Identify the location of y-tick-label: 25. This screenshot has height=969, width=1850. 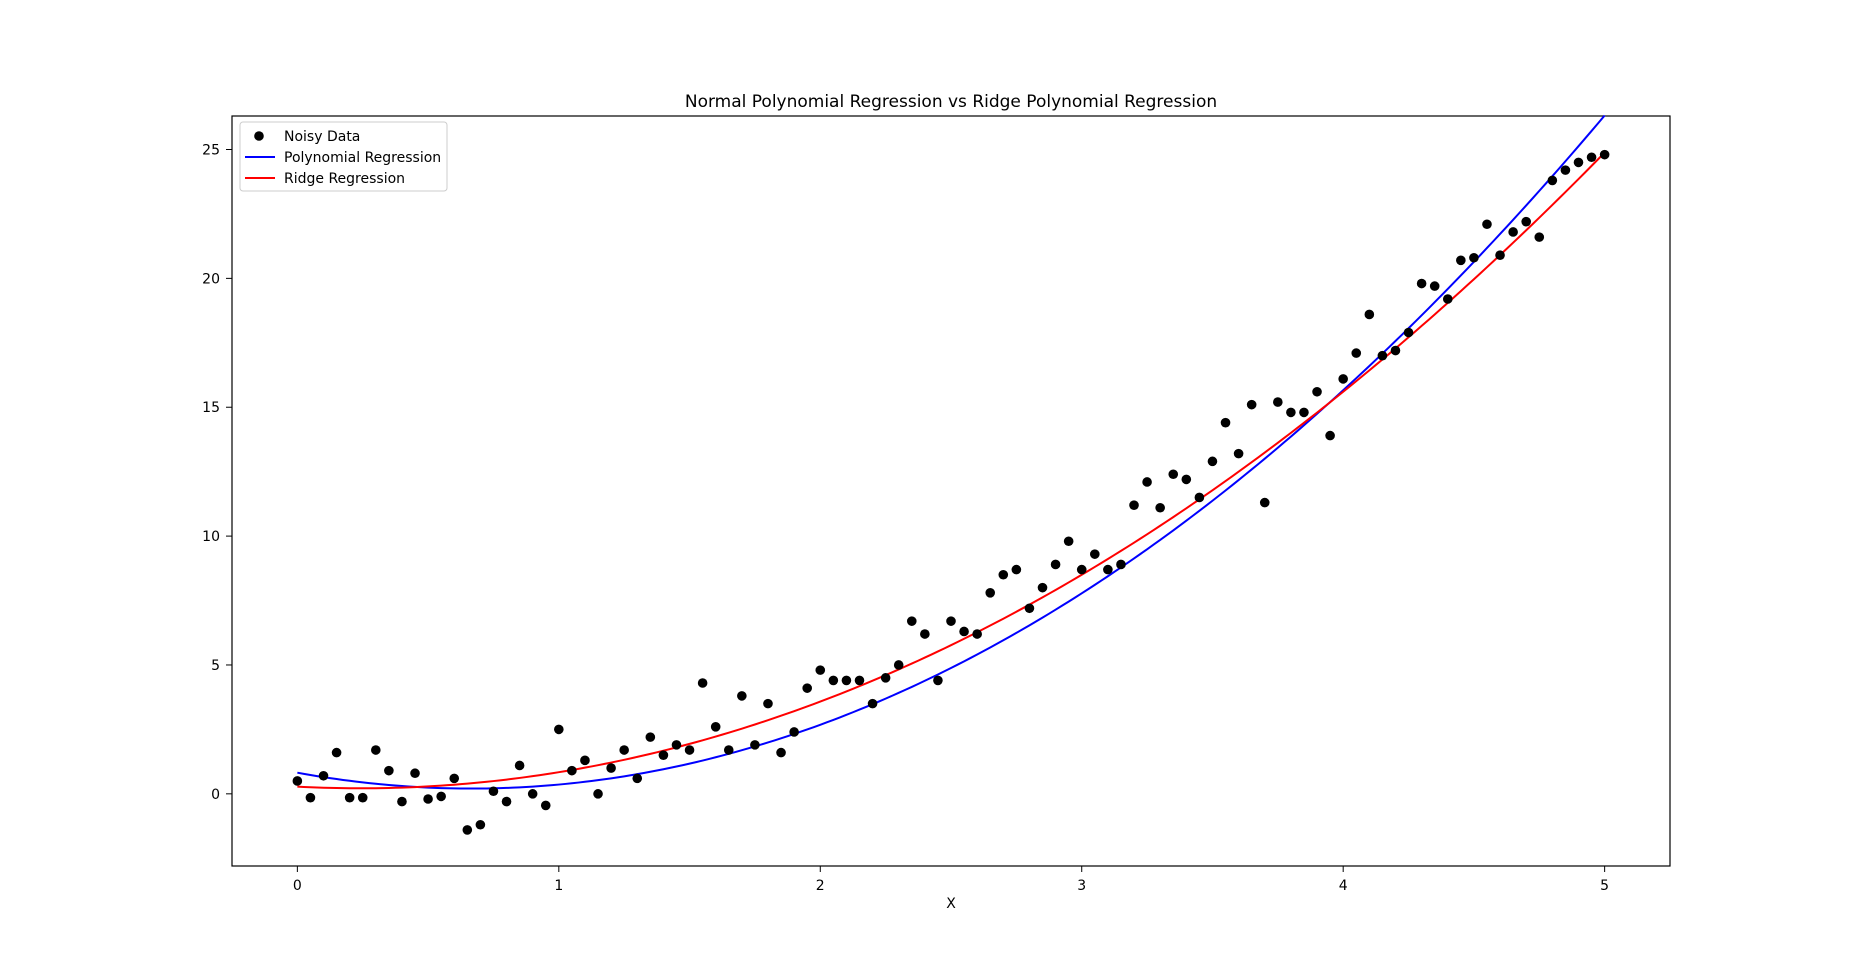
(211, 151).